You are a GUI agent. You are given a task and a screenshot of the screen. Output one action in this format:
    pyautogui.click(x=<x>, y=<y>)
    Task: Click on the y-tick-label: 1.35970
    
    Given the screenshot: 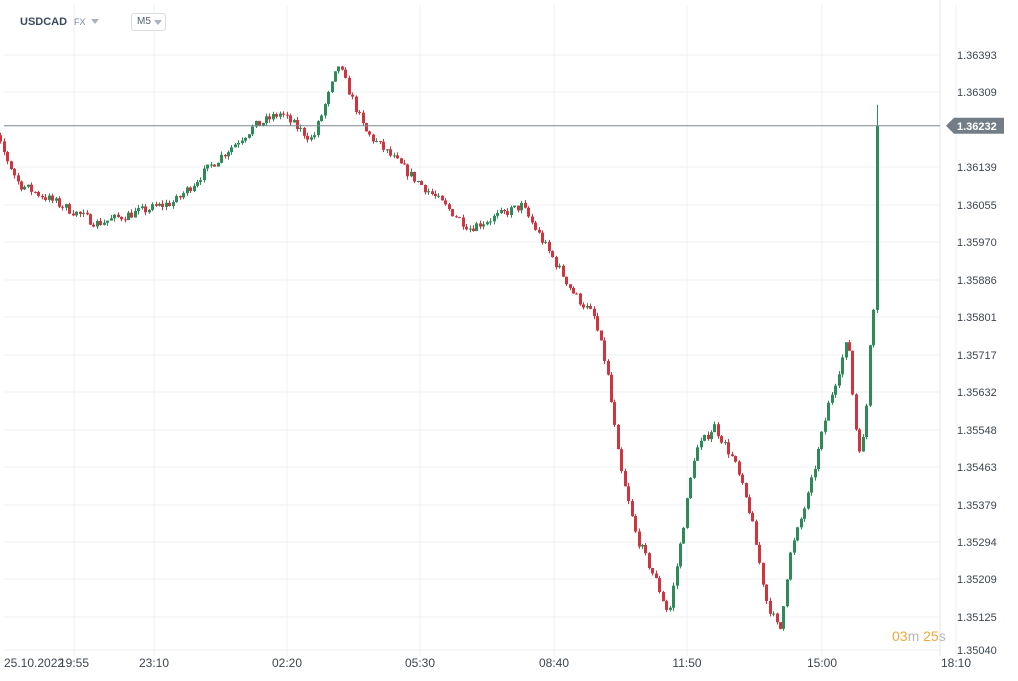 What is the action you would take?
    pyautogui.click(x=977, y=243)
    